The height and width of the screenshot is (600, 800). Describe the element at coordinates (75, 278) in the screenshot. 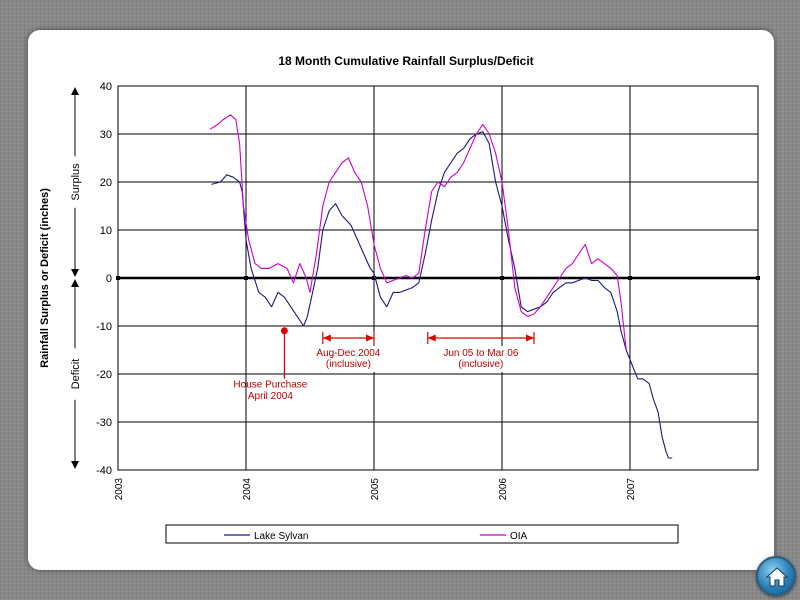

I see `surplus-deficit-arrows: Surplus Deficit` at that location.